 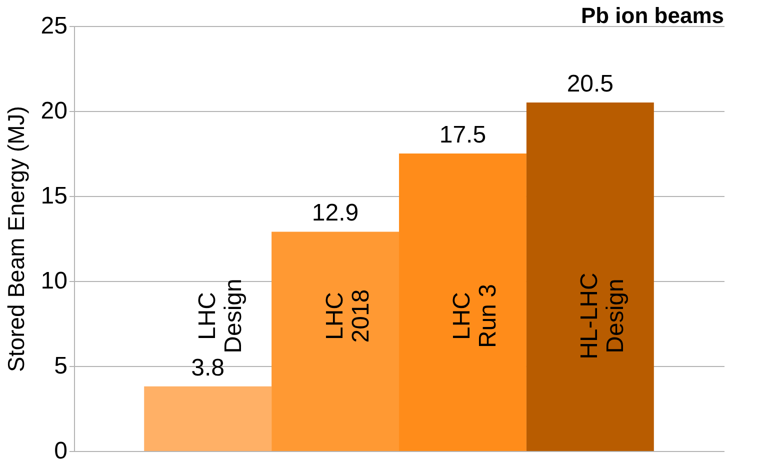 I want to click on y-tick-label: 25, so click(x=54, y=26).